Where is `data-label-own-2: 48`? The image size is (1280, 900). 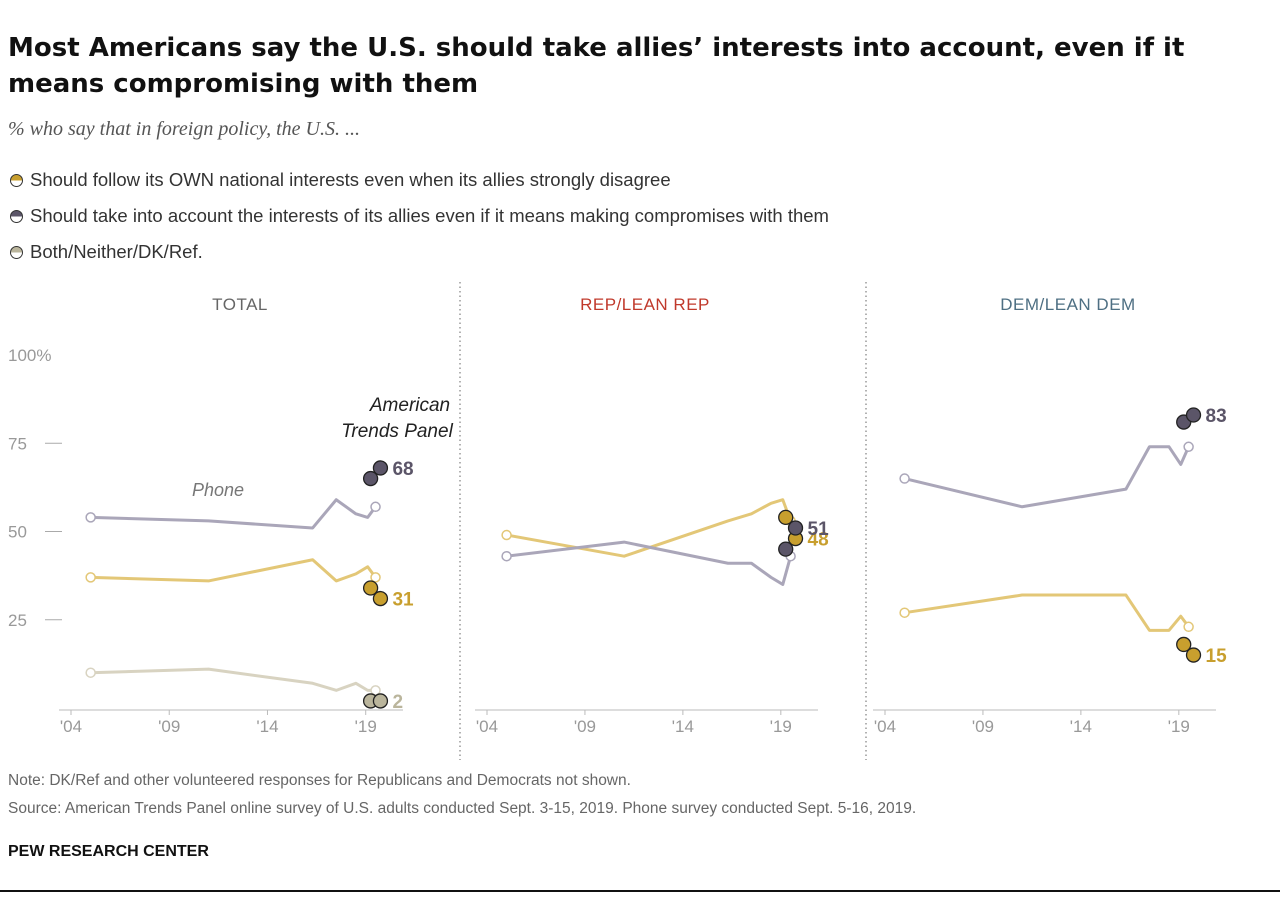 data-label-own-2: 48 is located at coordinates (818, 540).